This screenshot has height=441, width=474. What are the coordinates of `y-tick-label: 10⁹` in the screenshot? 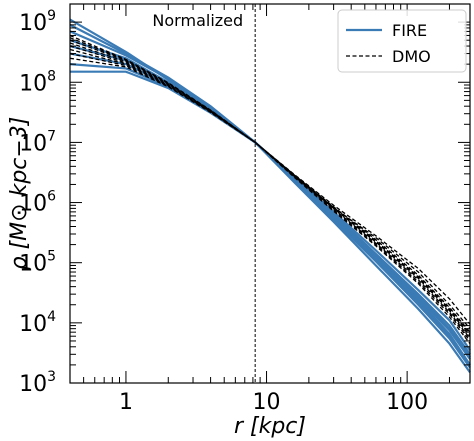 It's located at (37, 22).